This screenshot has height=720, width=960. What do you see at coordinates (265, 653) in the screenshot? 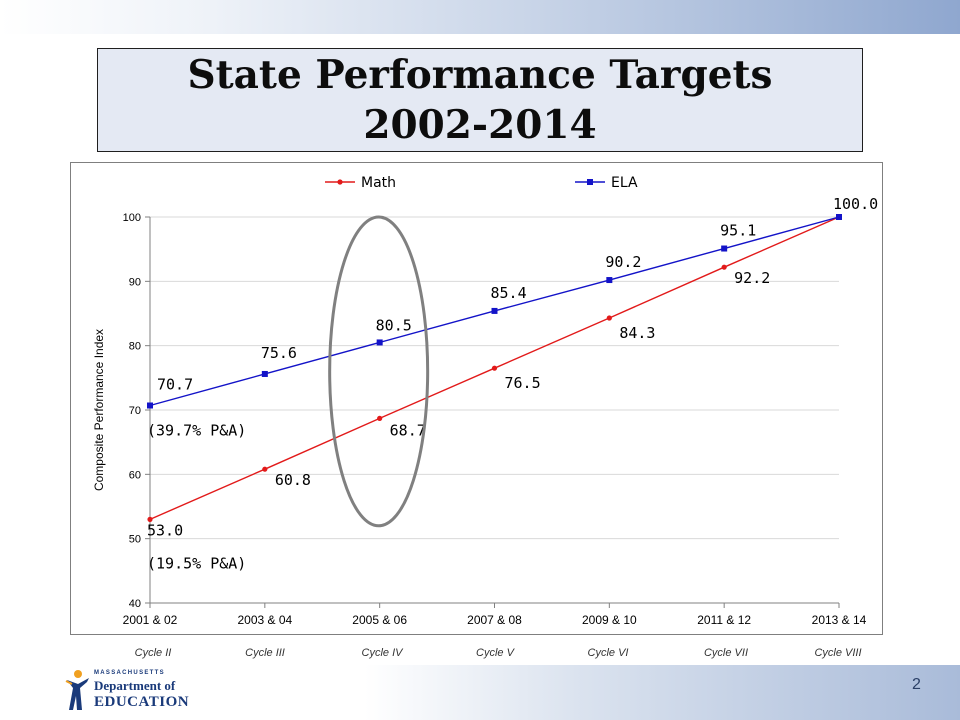
I see `cycle-label: Cycle III` at bounding box center [265, 653].